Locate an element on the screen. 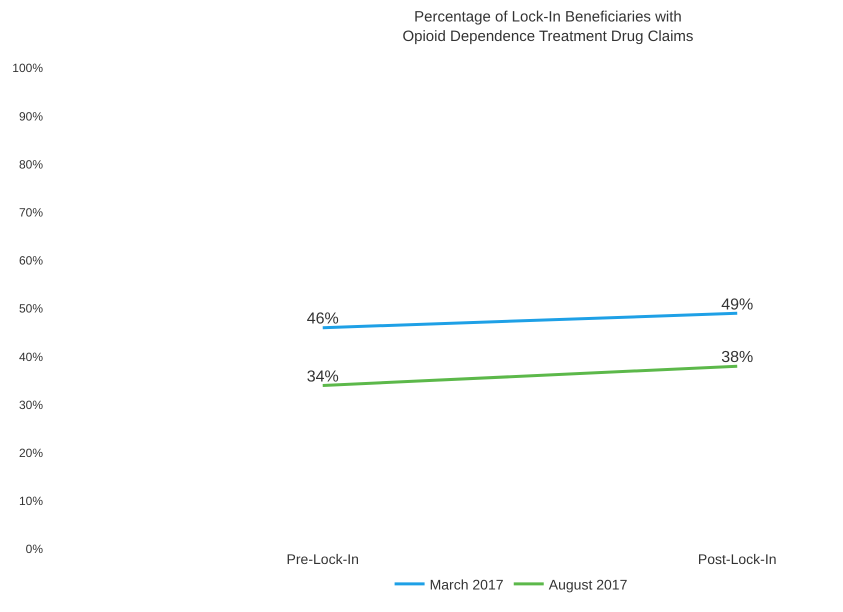 Image resolution: width=843 pixels, height=612 pixels. legend-label: March 2017 is located at coordinates (467, 584).